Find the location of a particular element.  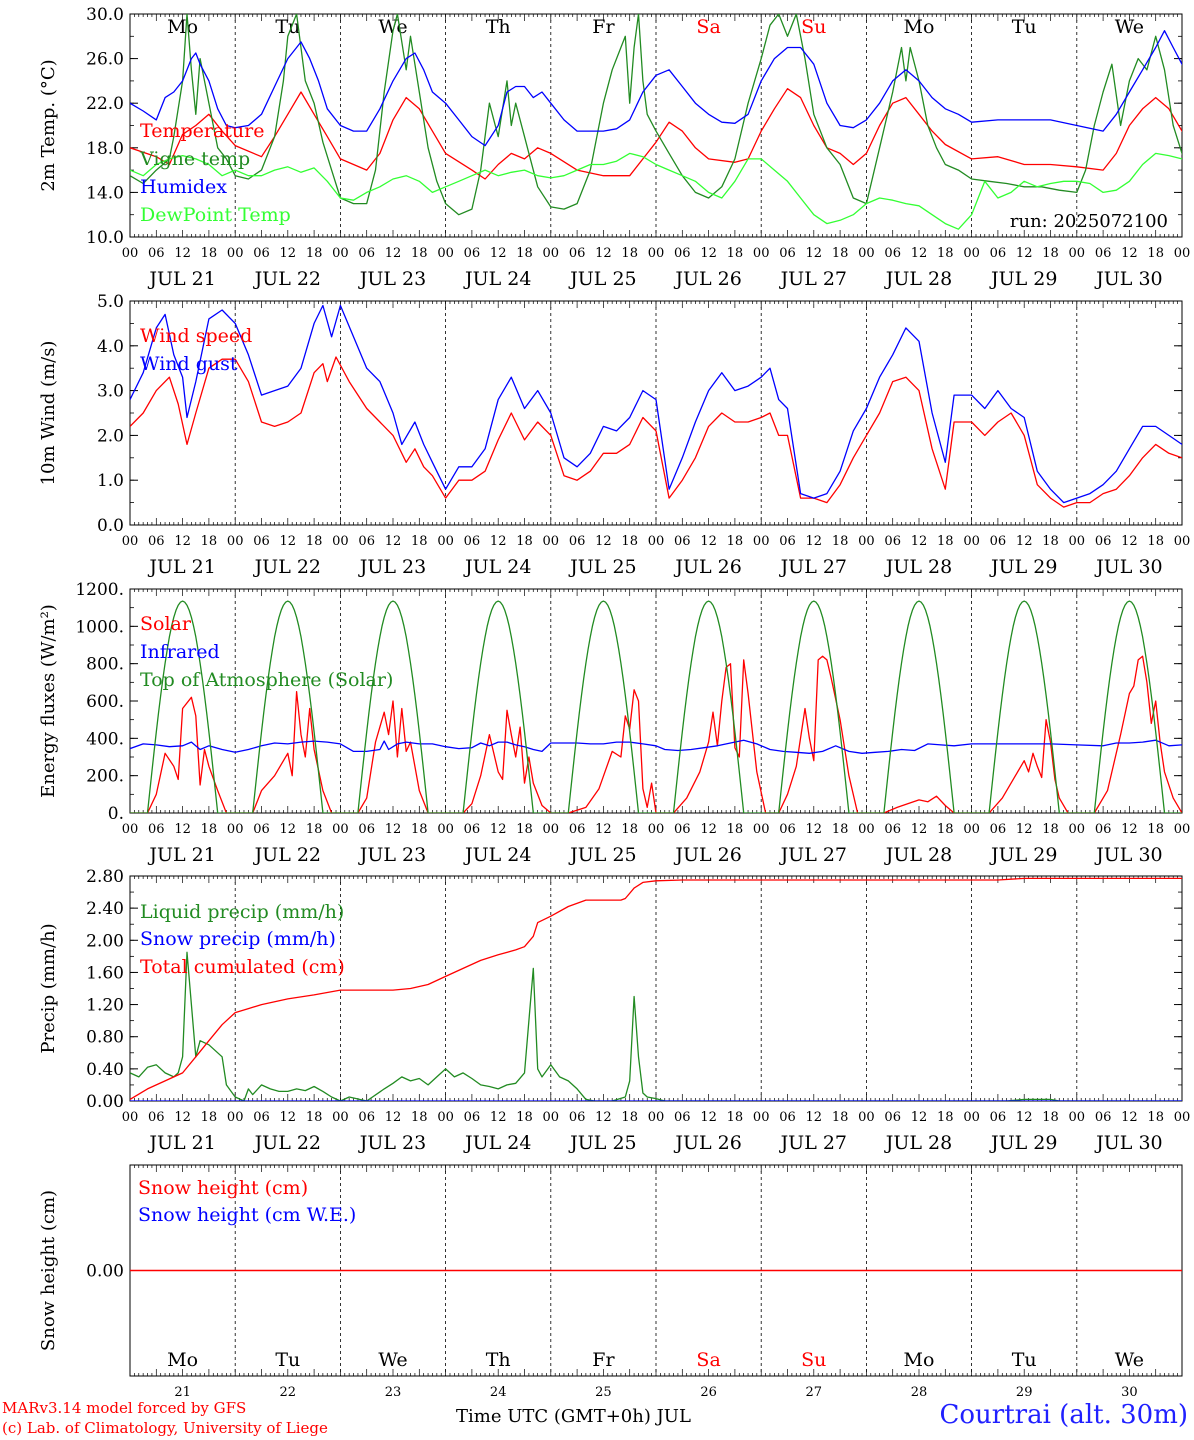

x-axis-title: Time UTC (GMT+0h) JUL is located at coordinates (573, 1416).